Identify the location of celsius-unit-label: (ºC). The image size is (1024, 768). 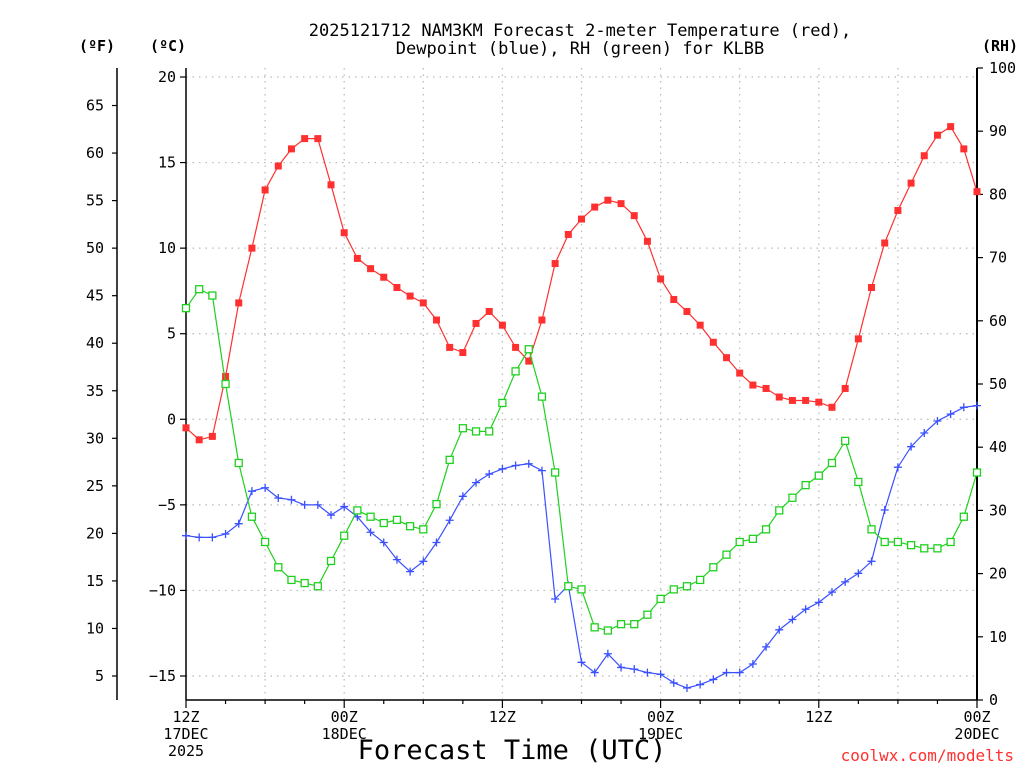
(168, 46).